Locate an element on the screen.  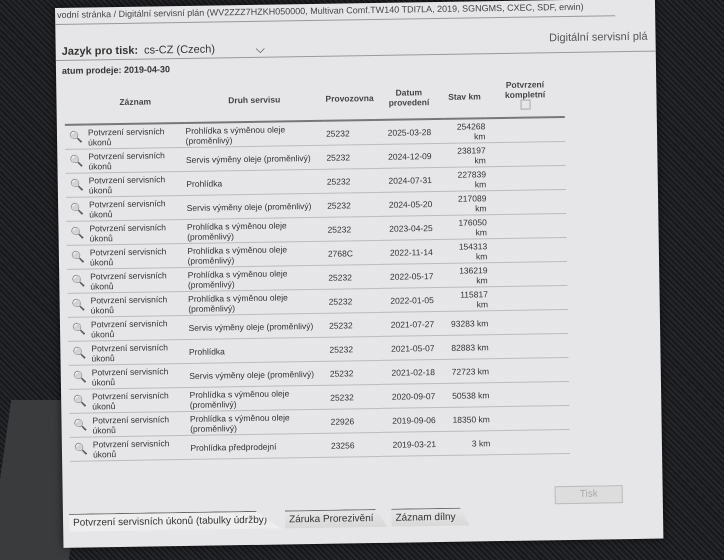
table-cell: 2023-04-25 is located at coordinates (411, 228).